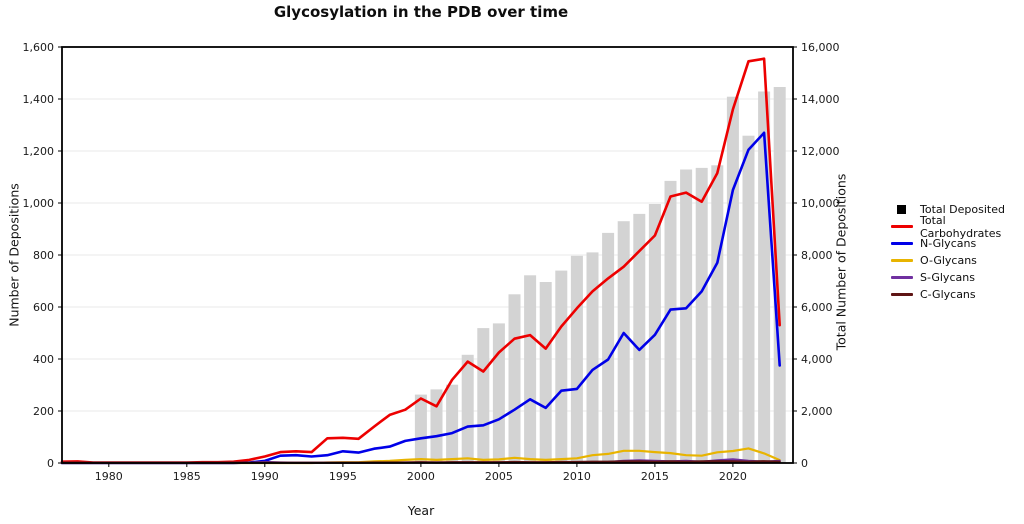 The height and width of the screenshot is (524, 1024). What do you see at coordinates (733, 476) in the screenshot?
I see `x-tick-label: 2020` at bounding box center [733, 476].